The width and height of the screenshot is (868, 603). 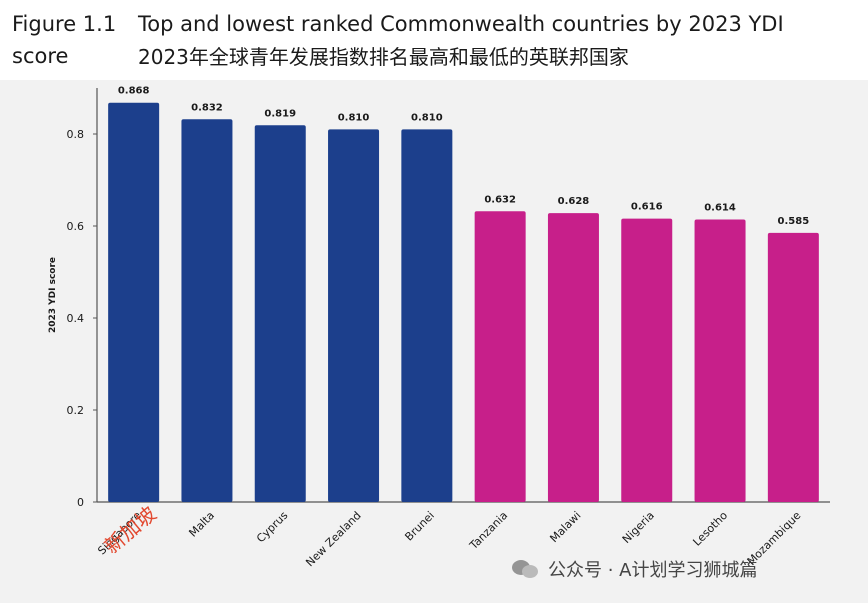 I want to click on figure-label: Figure 1.1 score, so click(x=64, y=40).